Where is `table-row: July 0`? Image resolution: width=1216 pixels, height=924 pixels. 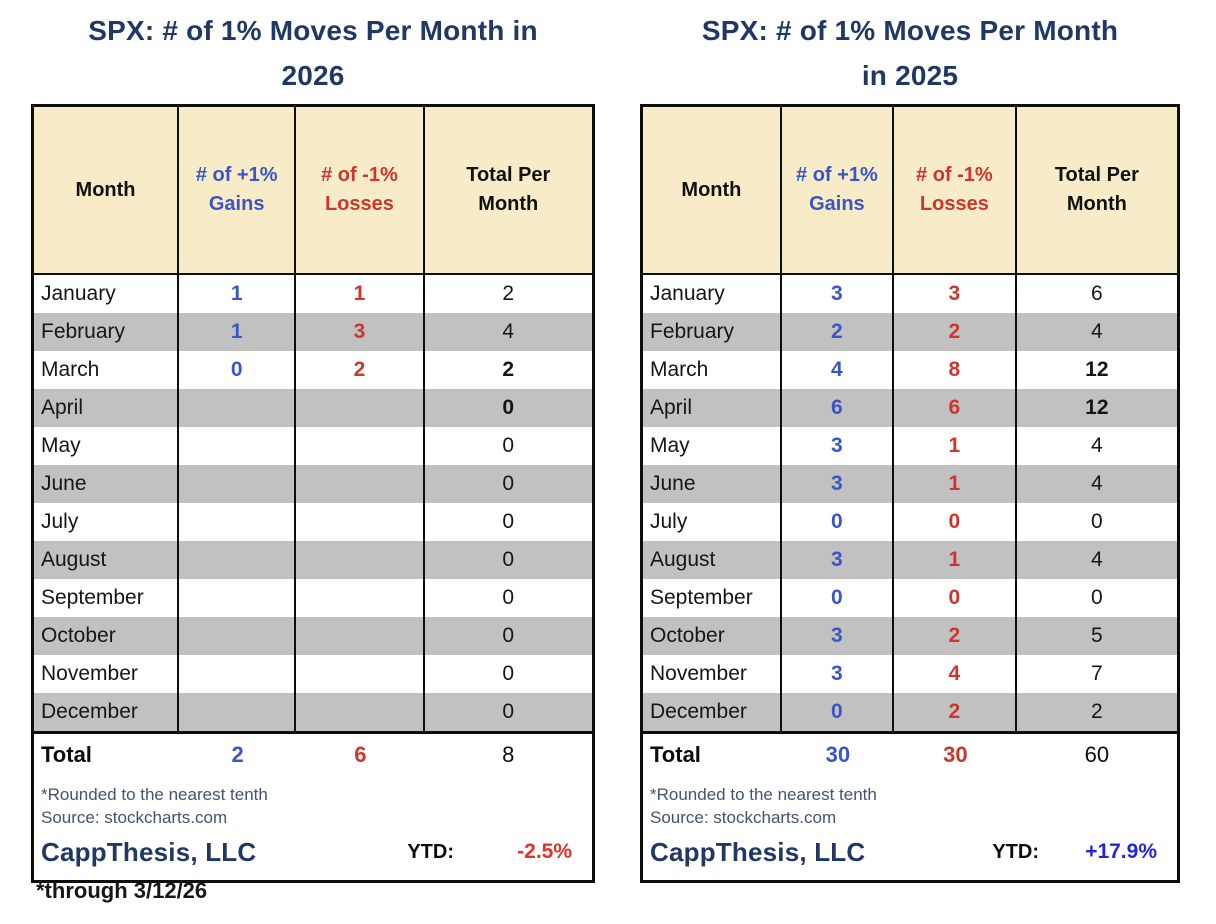 table-row: July 0 is located at coordinates (313, 522).